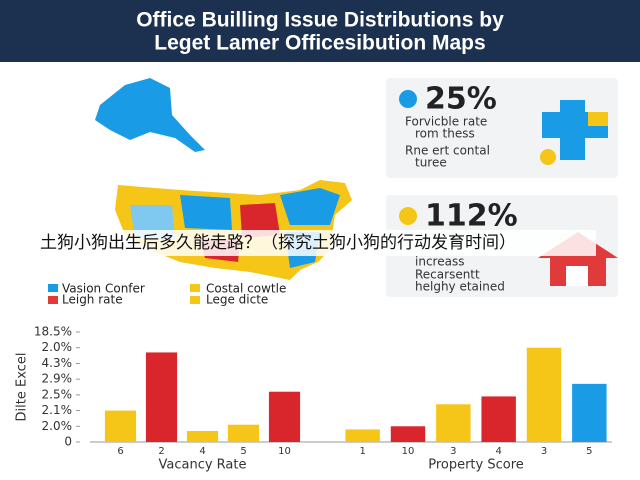 The width and height of the screenshot is (640, 480). I want to click on x-tick-label: 6, so click(120, 451).